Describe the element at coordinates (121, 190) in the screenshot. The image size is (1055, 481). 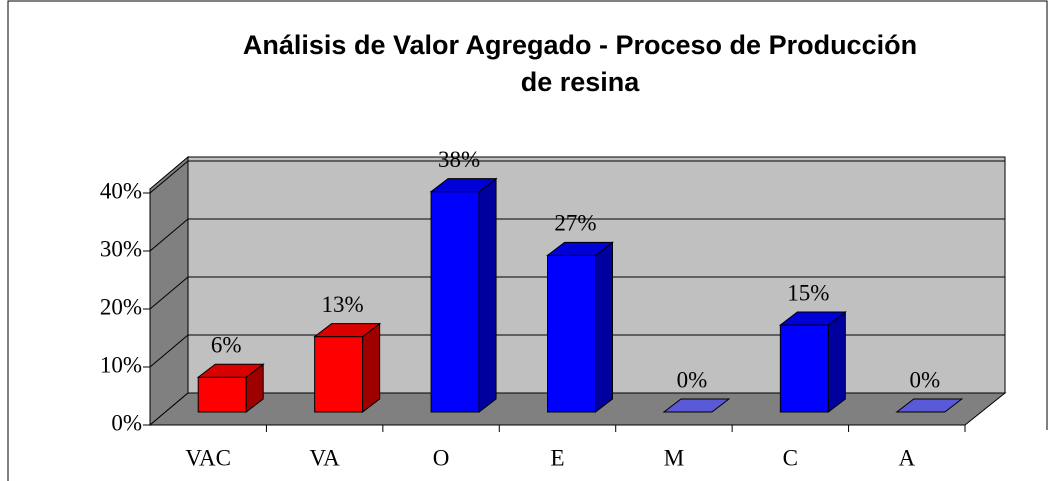
I see `y-tick-label: 40%` at that location.